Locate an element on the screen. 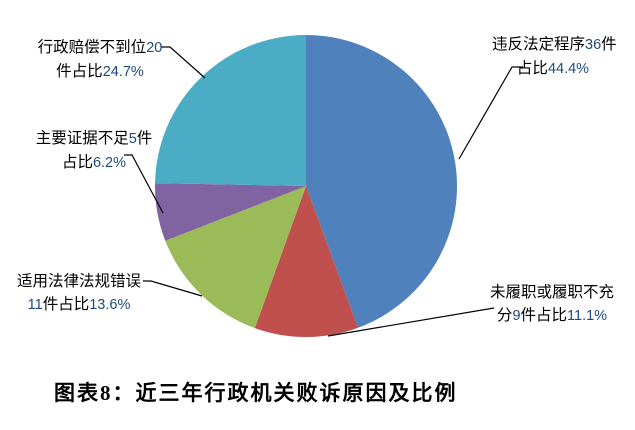 This screenshot has height=430, width=635. chart-title: 图表8：近三年行政机关败诉原因及比例 is located at coordinates (256, 393).